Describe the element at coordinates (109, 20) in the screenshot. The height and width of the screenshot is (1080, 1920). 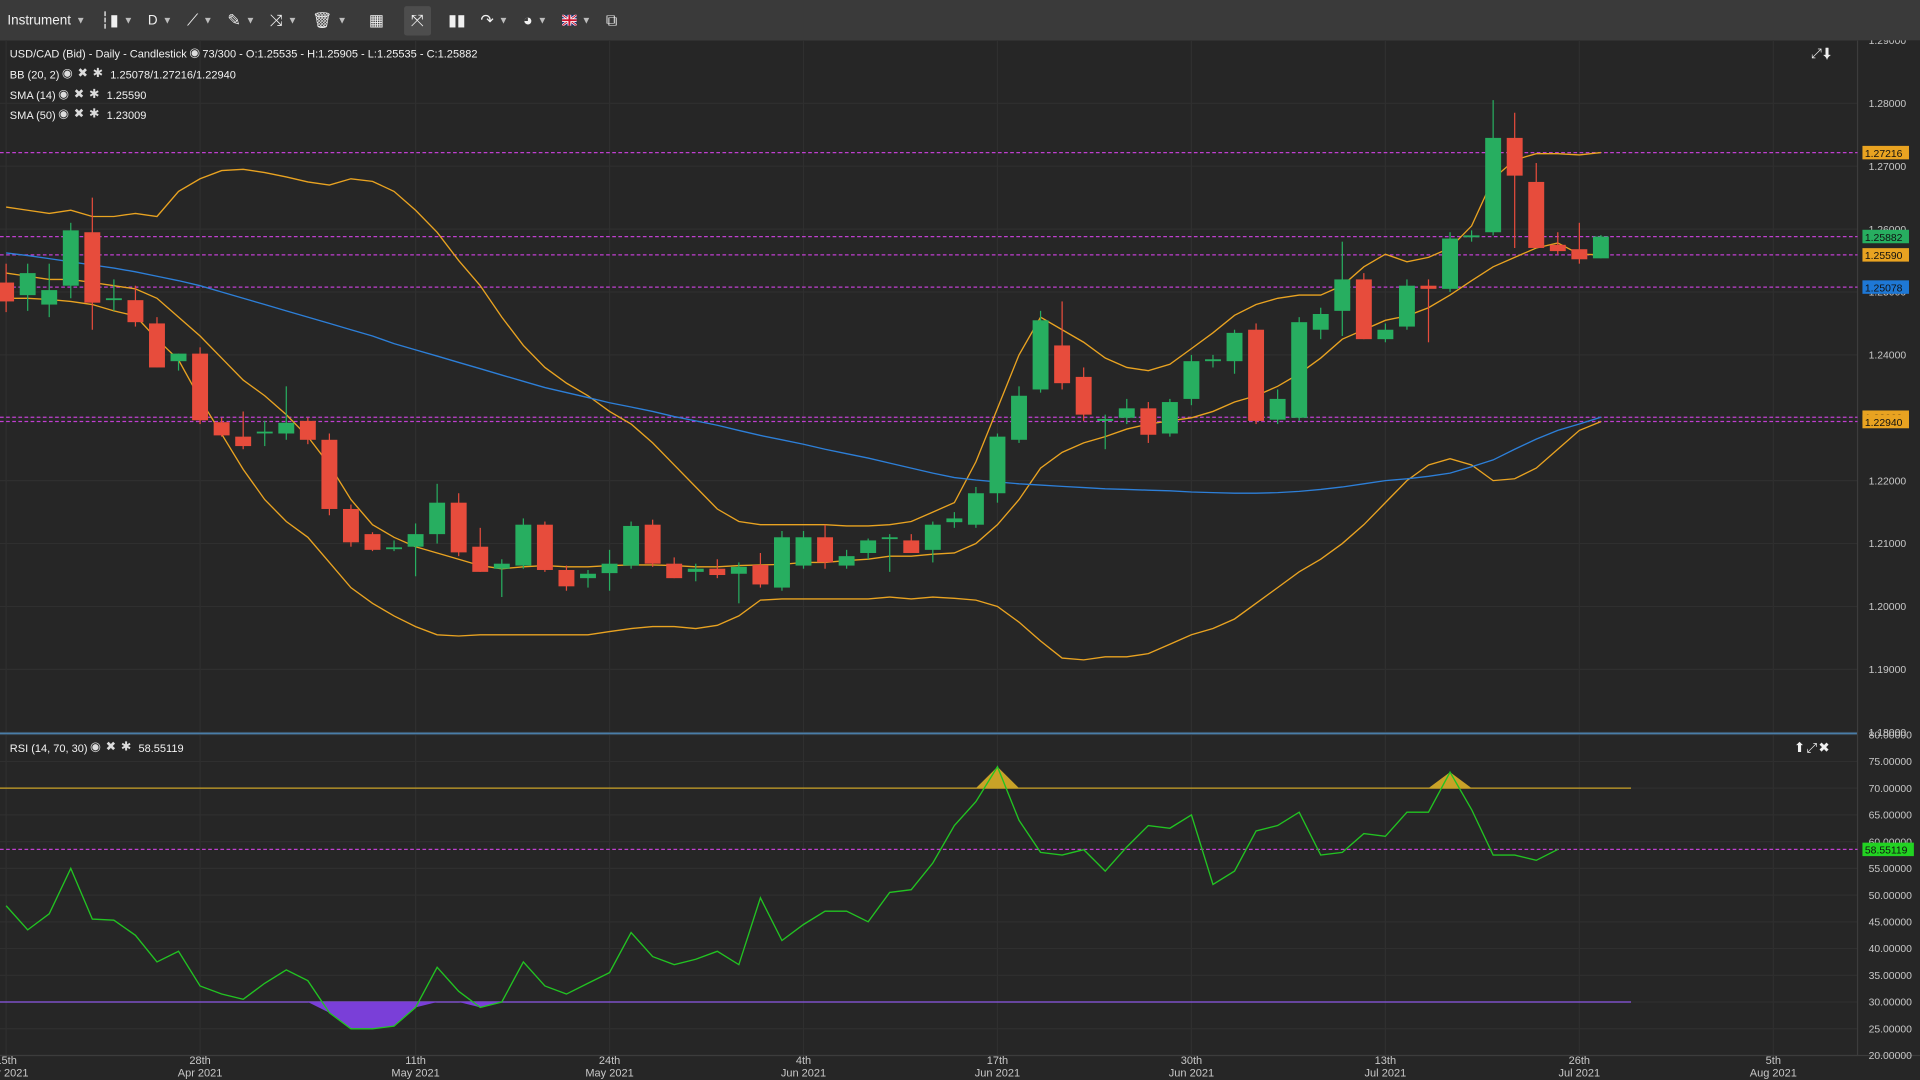
I see `candlestick-icon: ┆▮` at that location.